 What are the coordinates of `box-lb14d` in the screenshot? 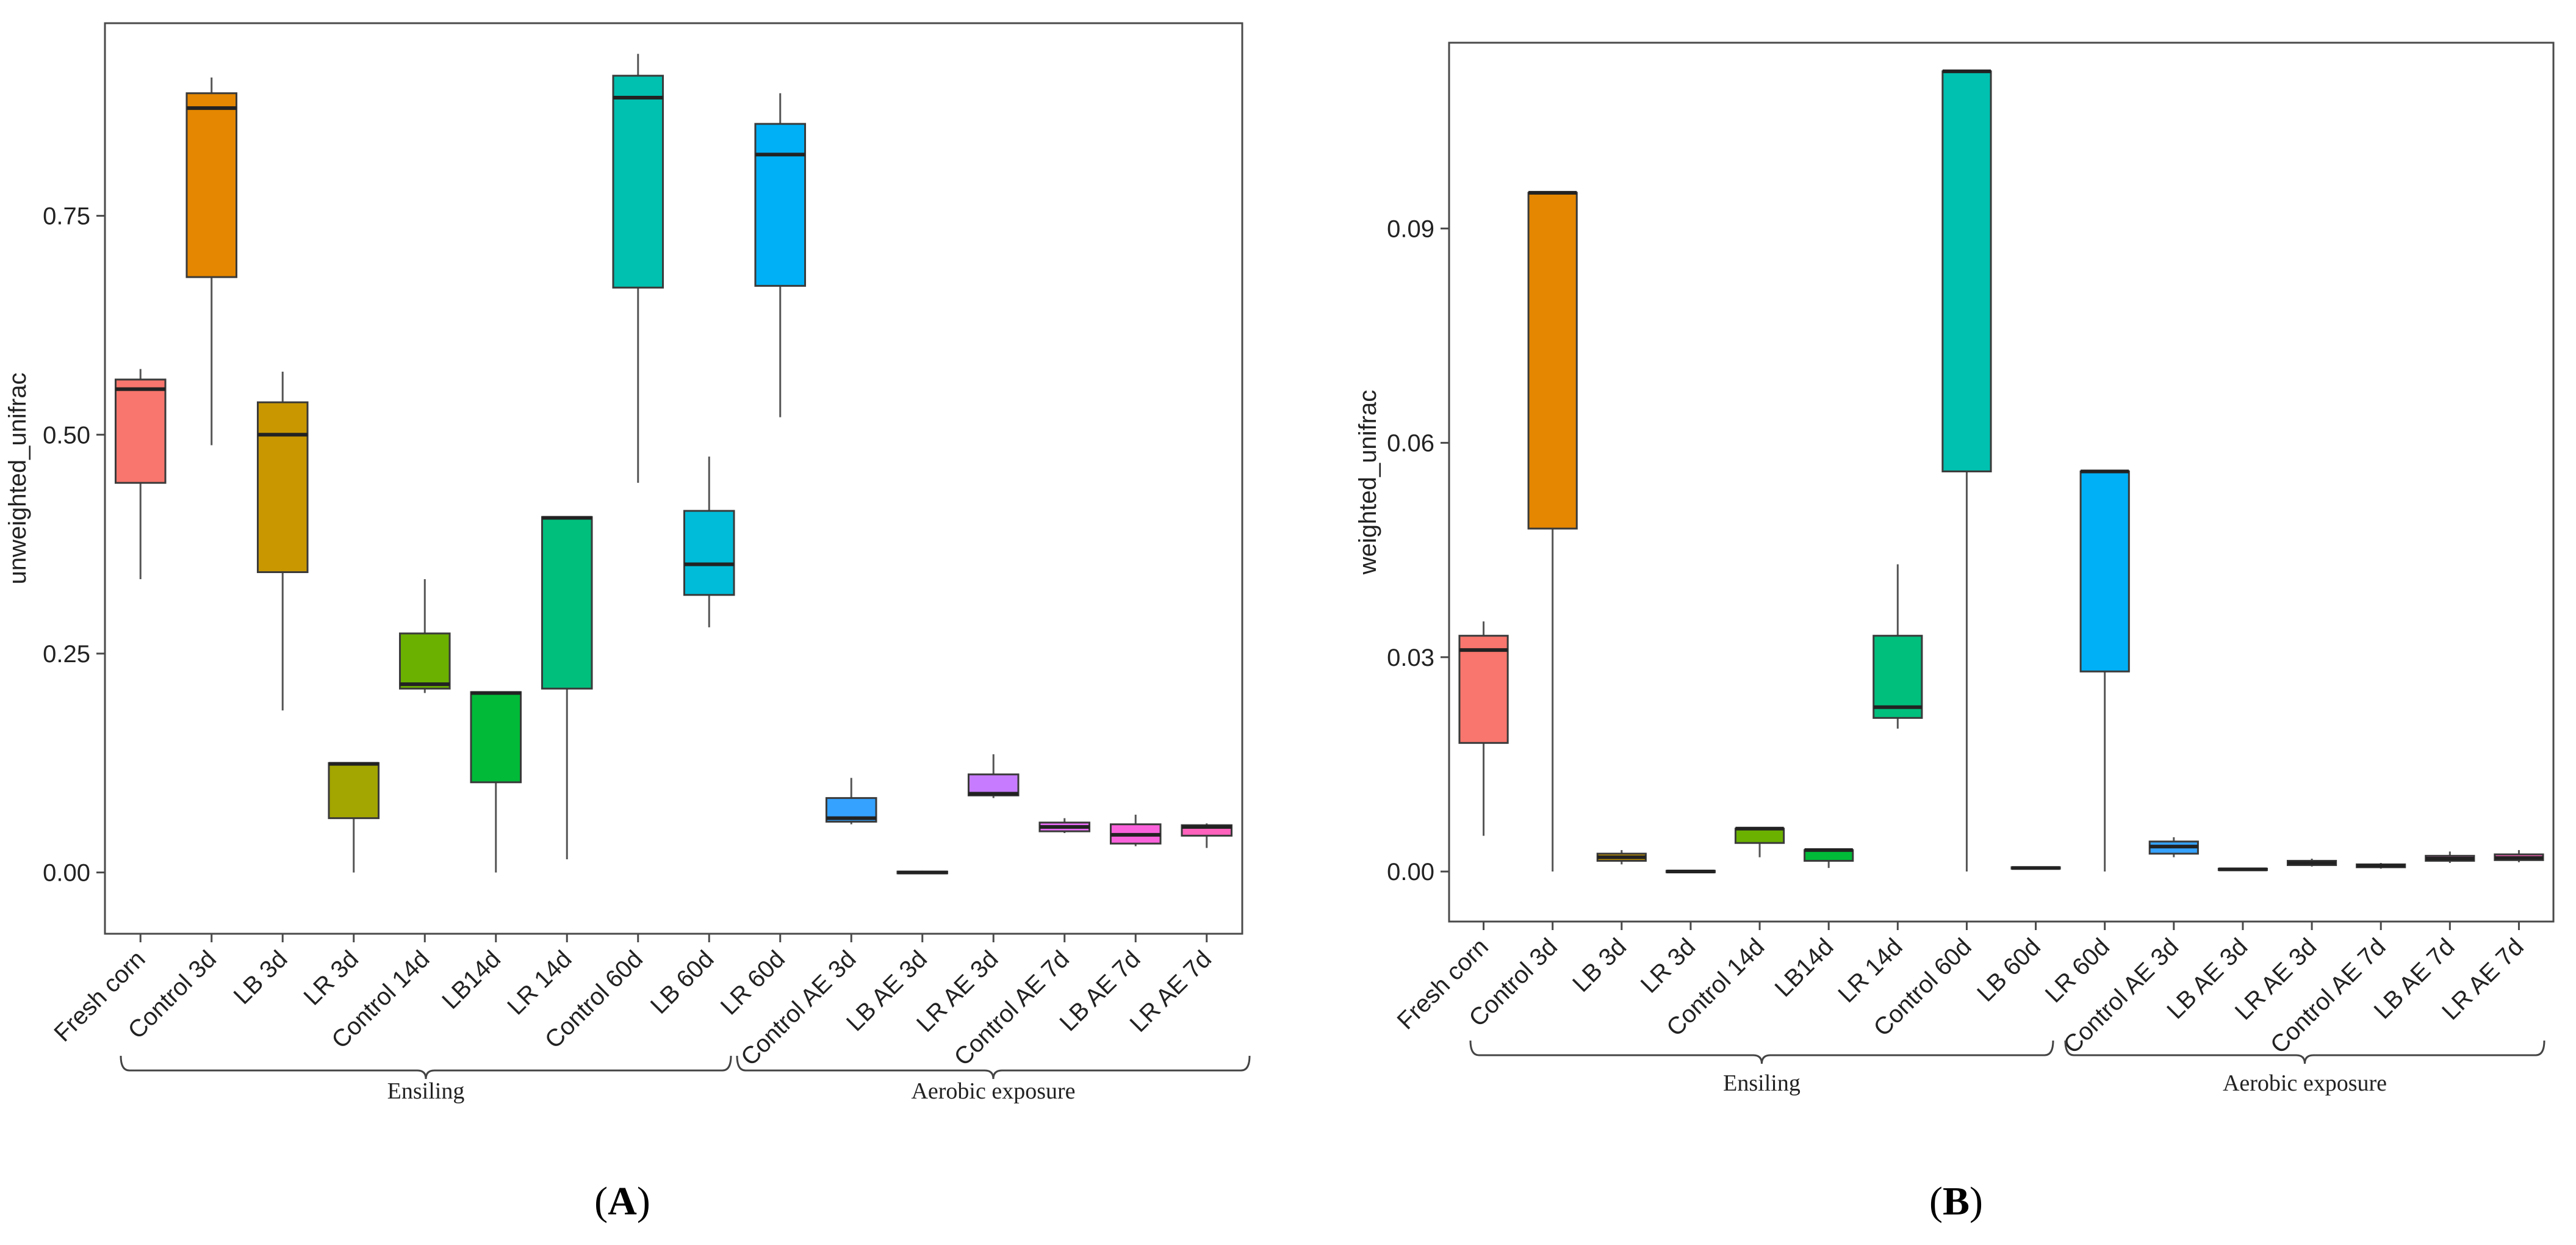 It's located at (496, 737).